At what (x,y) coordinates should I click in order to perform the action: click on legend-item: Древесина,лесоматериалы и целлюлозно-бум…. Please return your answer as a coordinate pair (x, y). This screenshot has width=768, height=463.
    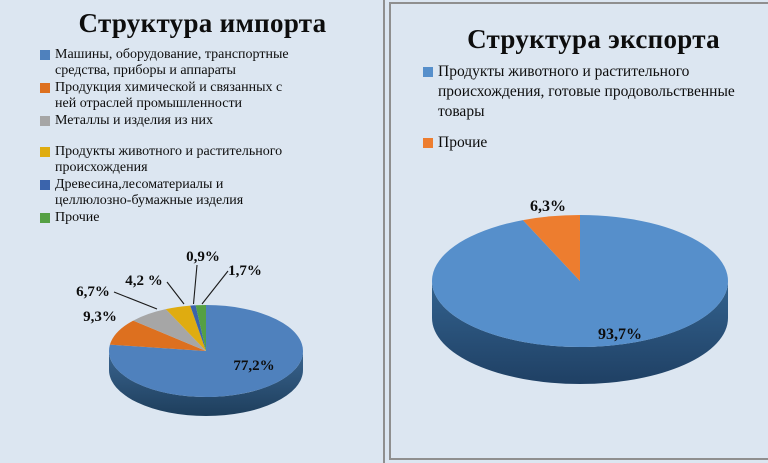
    Looking at the image, I should click on (171, 193).